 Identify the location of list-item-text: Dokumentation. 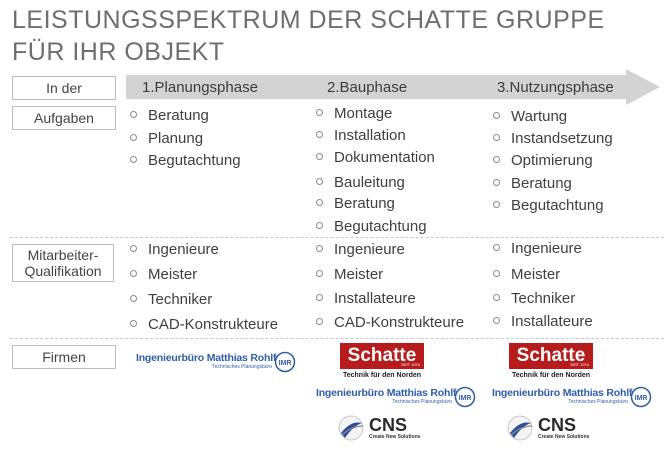
(384, 157).